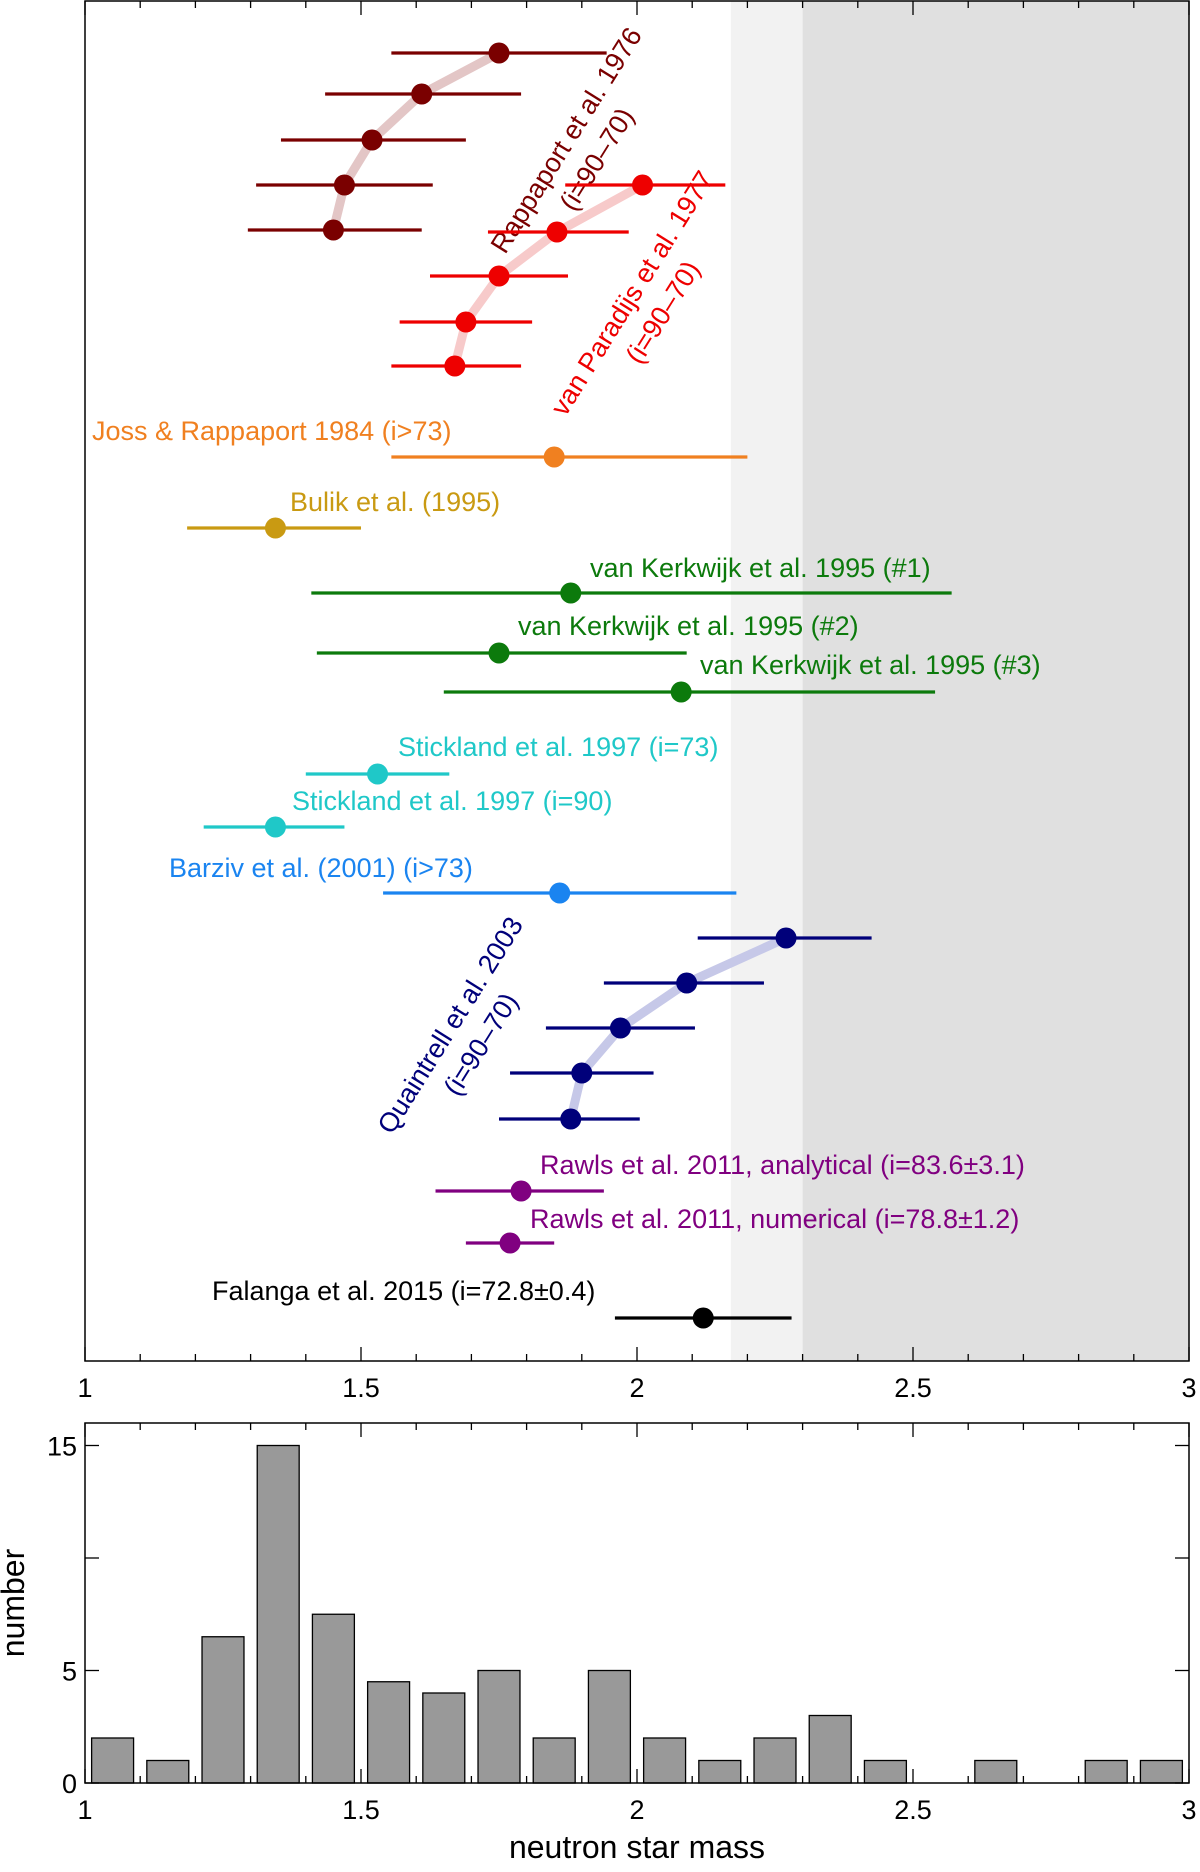 This screenshot has height=1872, width=1200. Describe the element at coordinates (452, 801) in the screenshot. I see `series-label: Stickland et al. 1997 (i=90)` at that location.